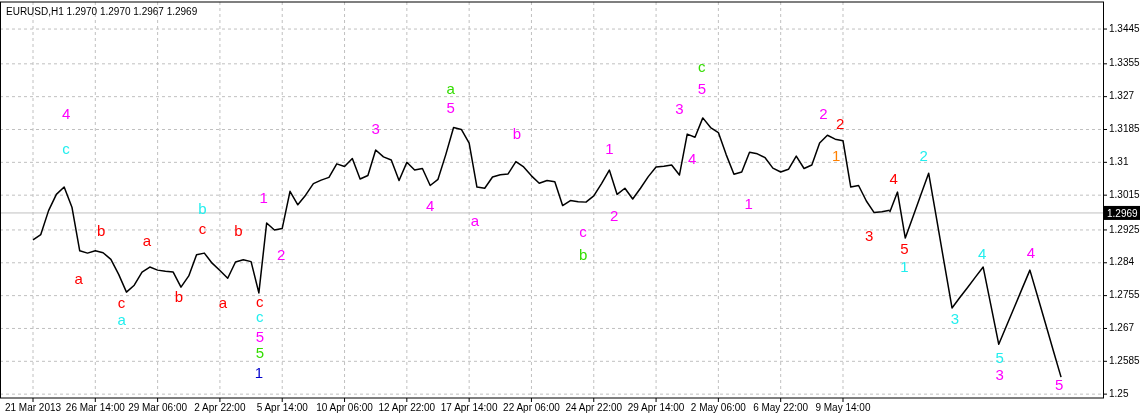 This screenshot has width=1141, height=415. I want to click on y-tick-label: 1.2925, so click(1125, 229).